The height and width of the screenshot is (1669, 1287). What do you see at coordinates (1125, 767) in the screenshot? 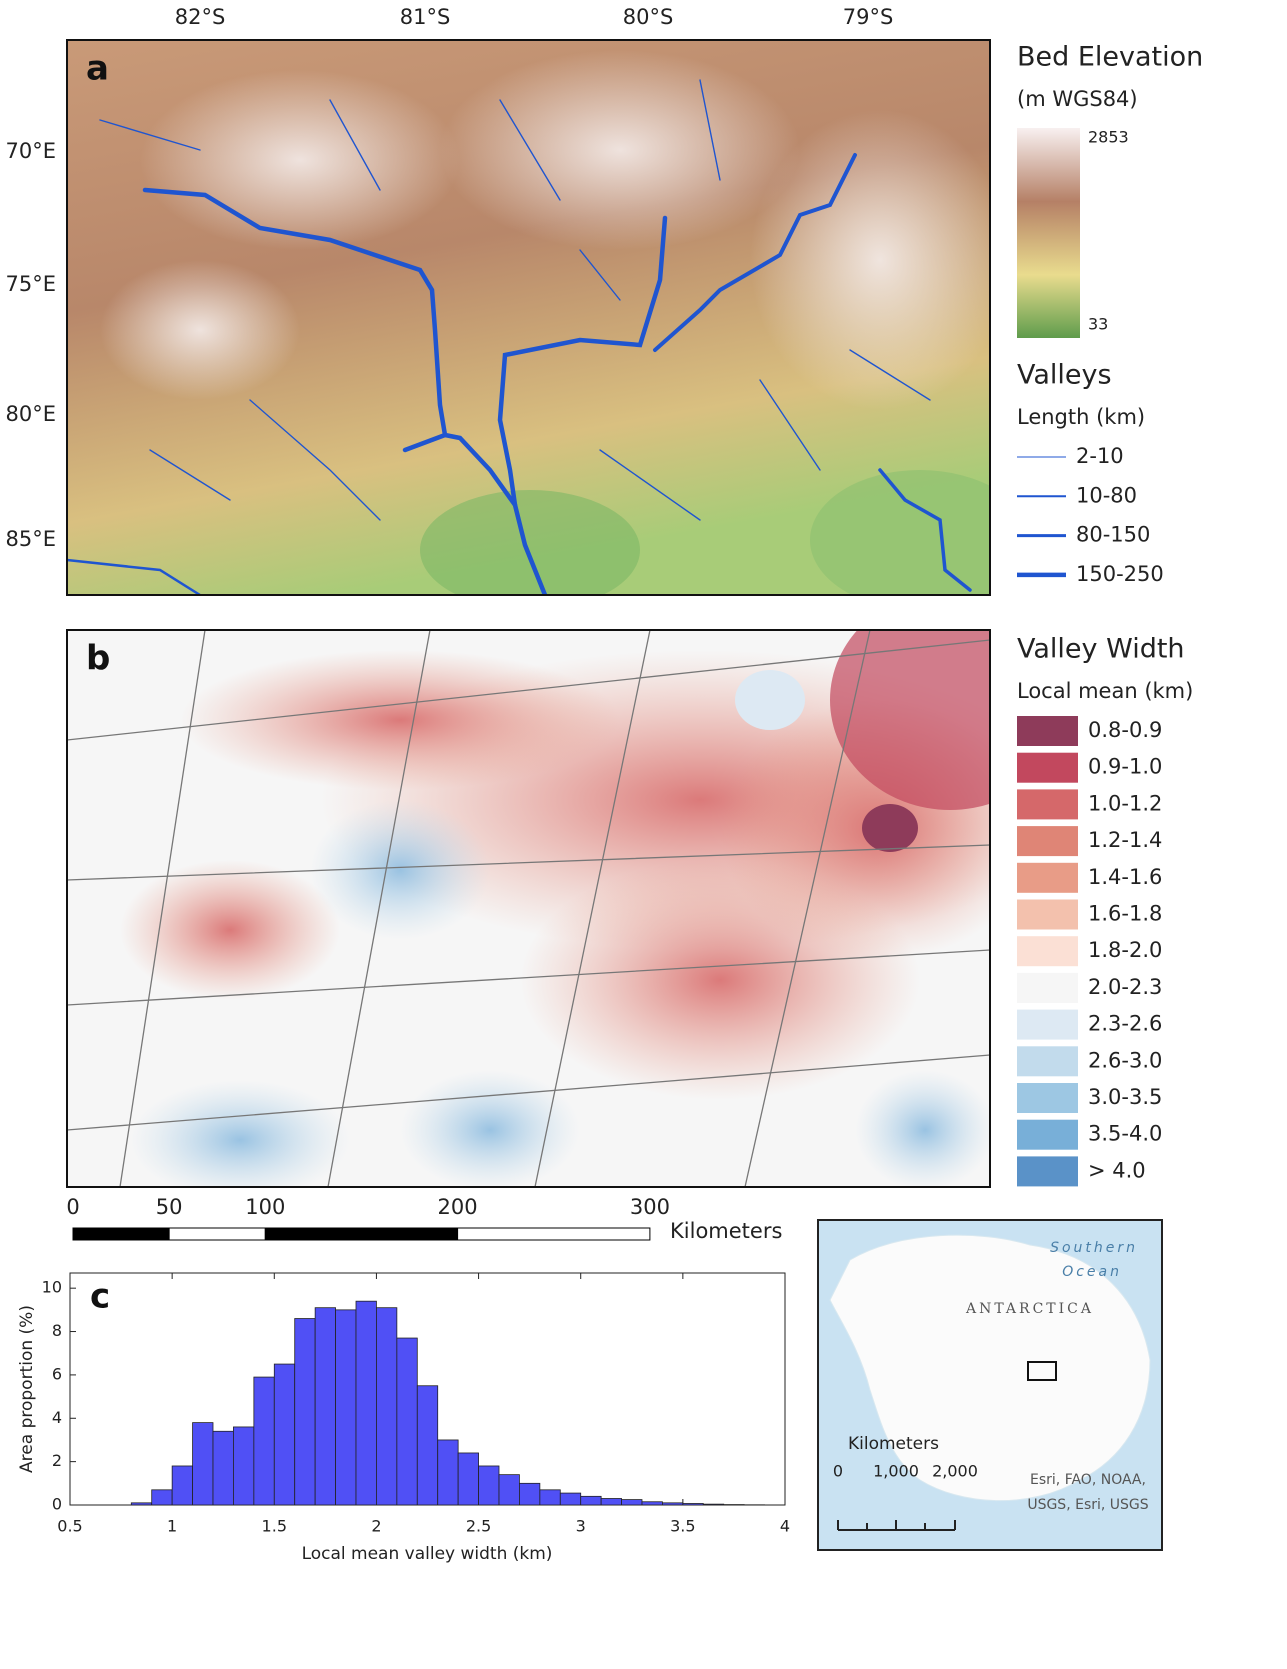
I see `legend-label: 0.9-1.0` at bounding box center [1125, 767].